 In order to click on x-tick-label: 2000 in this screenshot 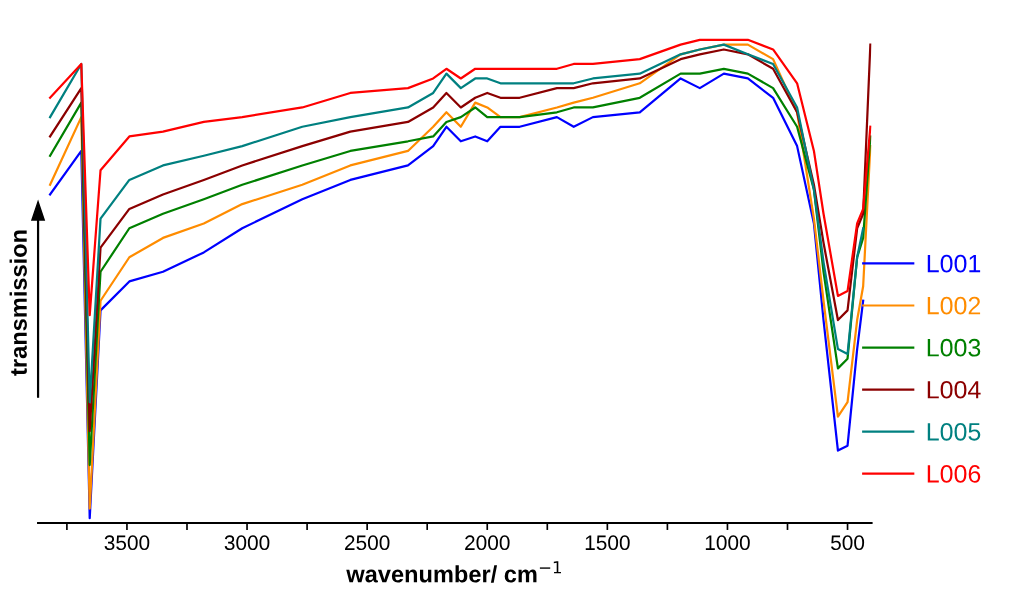, I will do `click(487, 543)`.